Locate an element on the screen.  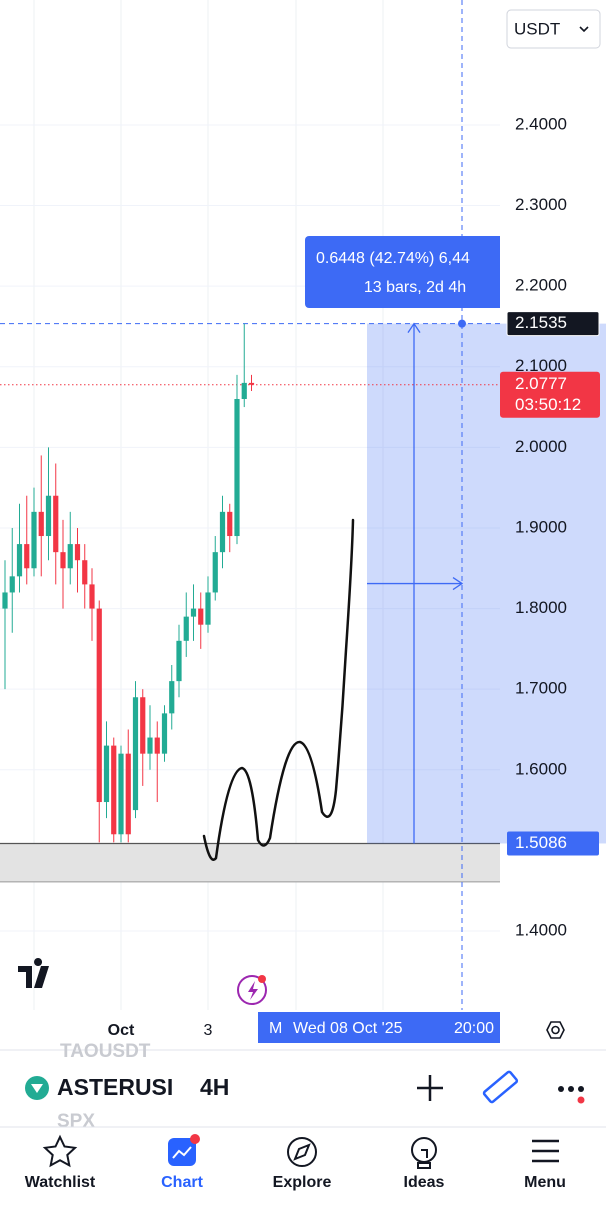
explore-icon is located at coordinates (302, 1152).